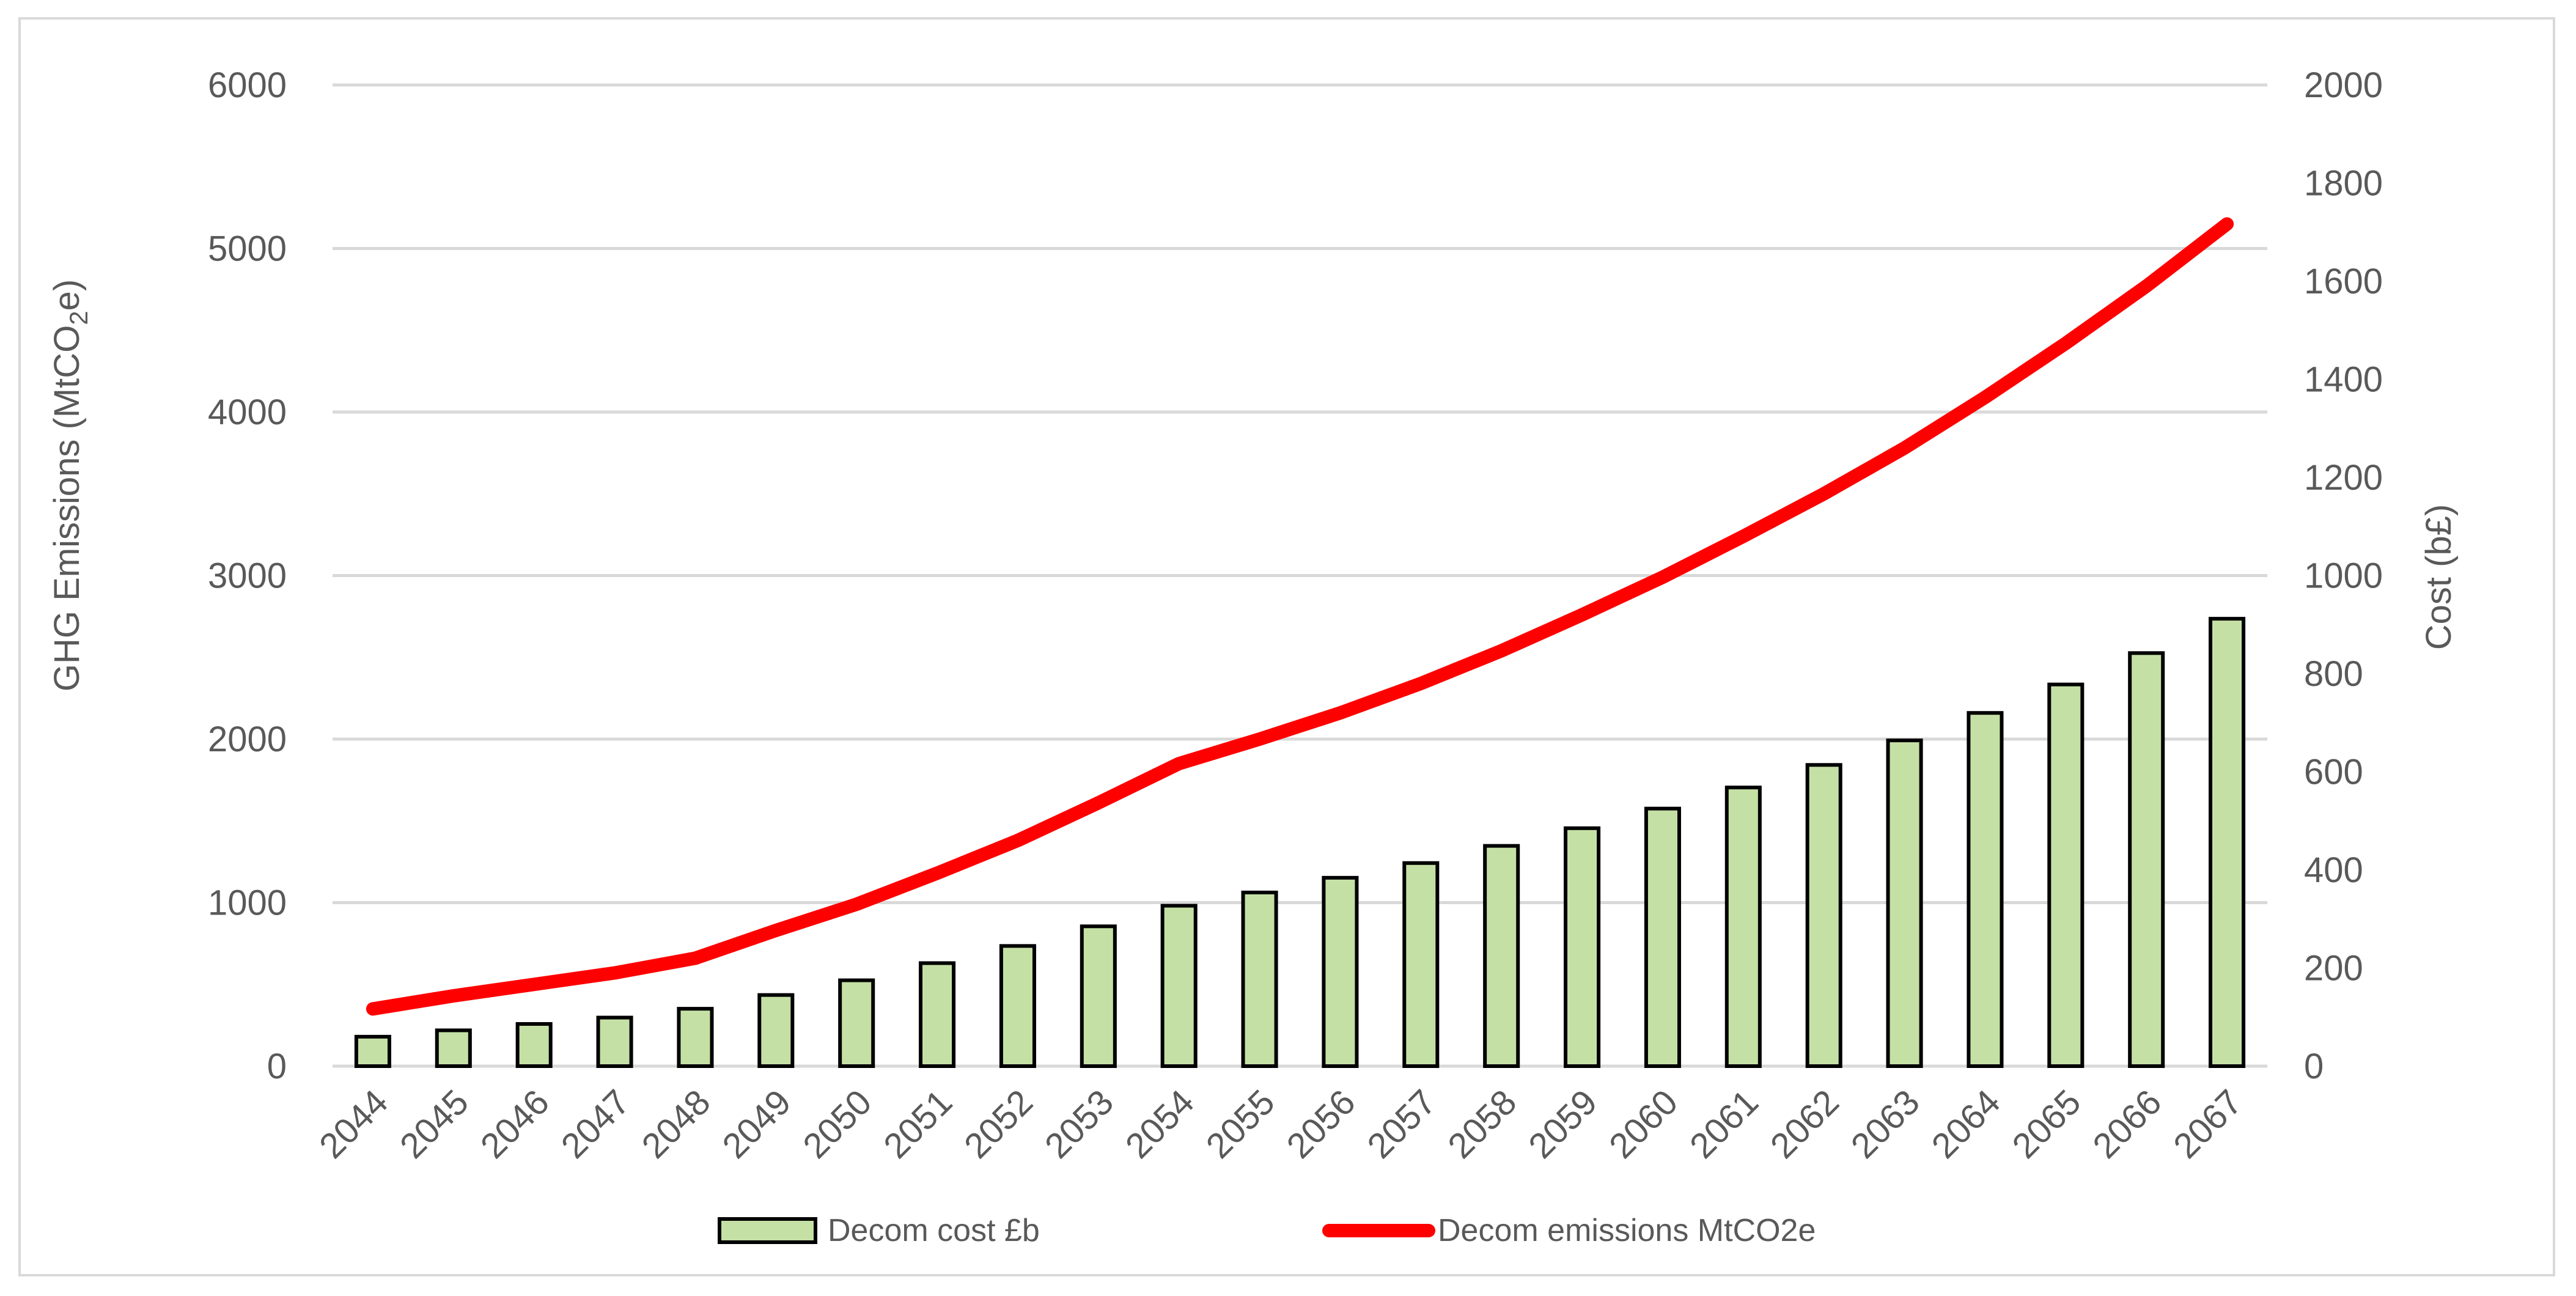  I want to click on right-axis-ticks: 0 200 400 600 800 1000 1200 1400 1600 1800 2000, so click(2343, 575).